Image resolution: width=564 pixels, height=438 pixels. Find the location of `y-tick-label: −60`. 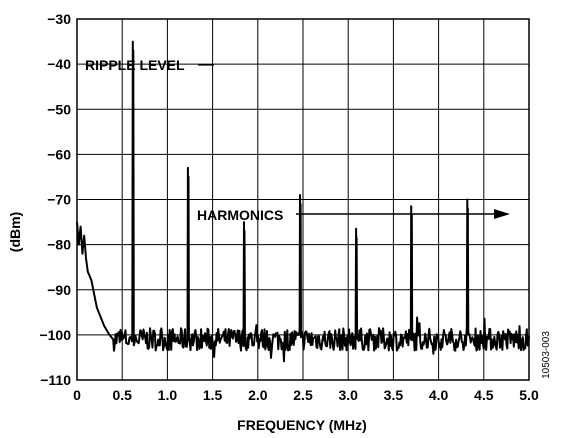

y-tick-label: −60 is located at coordinates (59, 154).